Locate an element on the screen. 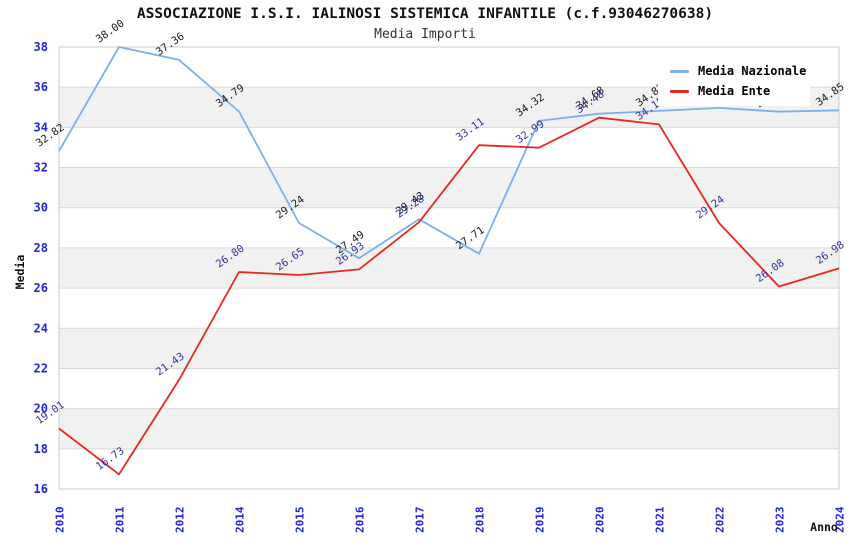  legend-item-media-ente: Media Ente is located at coordinates (740, 91).